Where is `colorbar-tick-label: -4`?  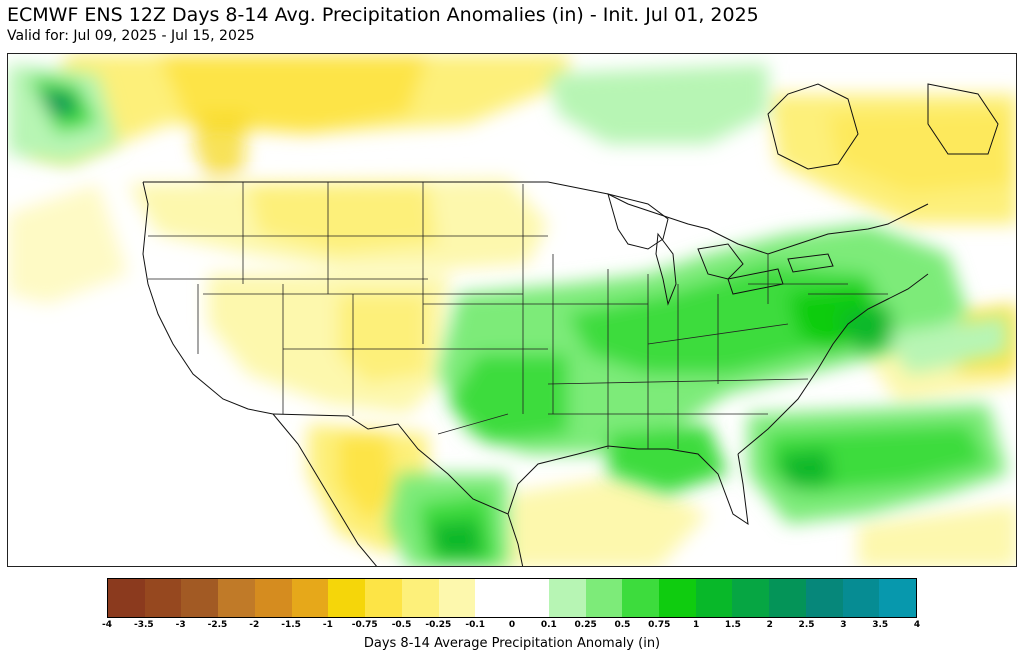 colorbar-tick-label: -4 is located at coordinates (107, 625).